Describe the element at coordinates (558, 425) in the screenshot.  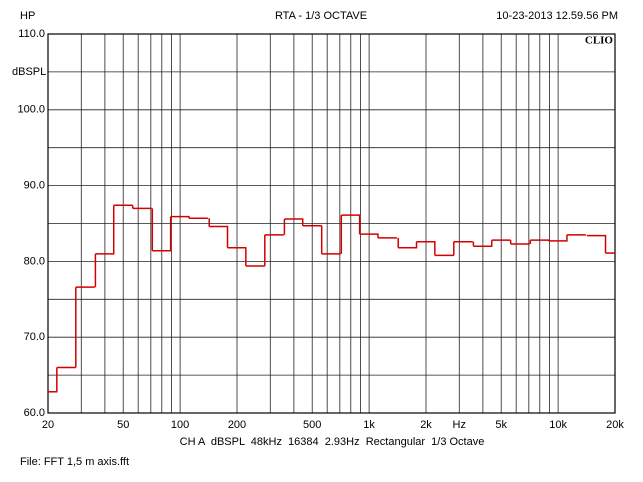
I see `x-tick-label: 10k` at that location.